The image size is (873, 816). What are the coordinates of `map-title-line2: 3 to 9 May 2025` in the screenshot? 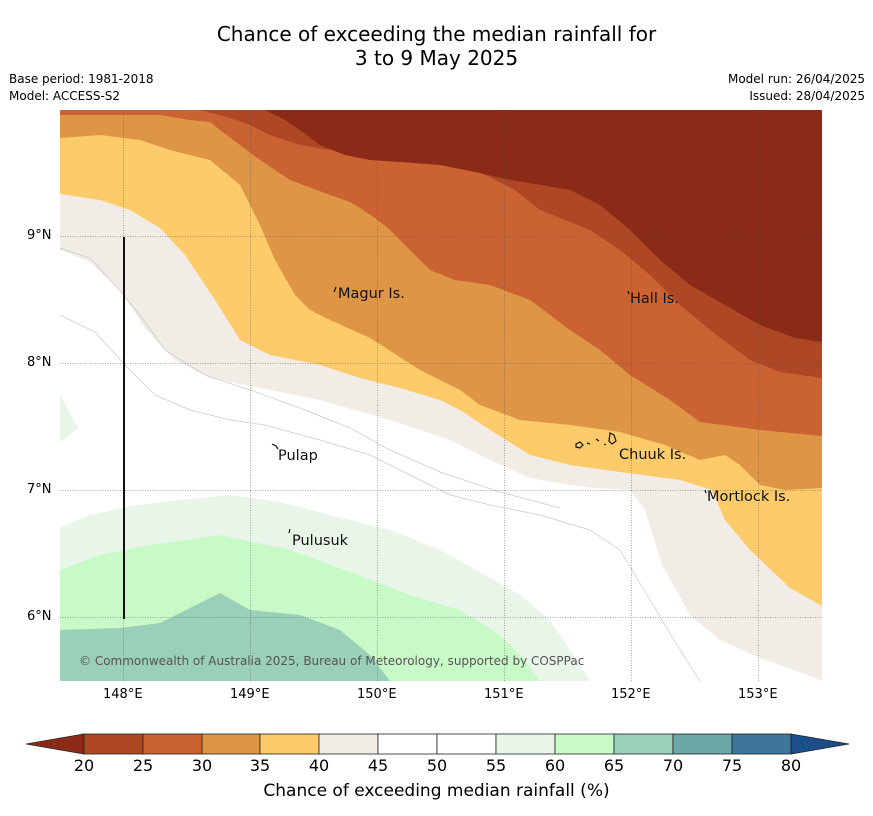 It's located at (436, 58).